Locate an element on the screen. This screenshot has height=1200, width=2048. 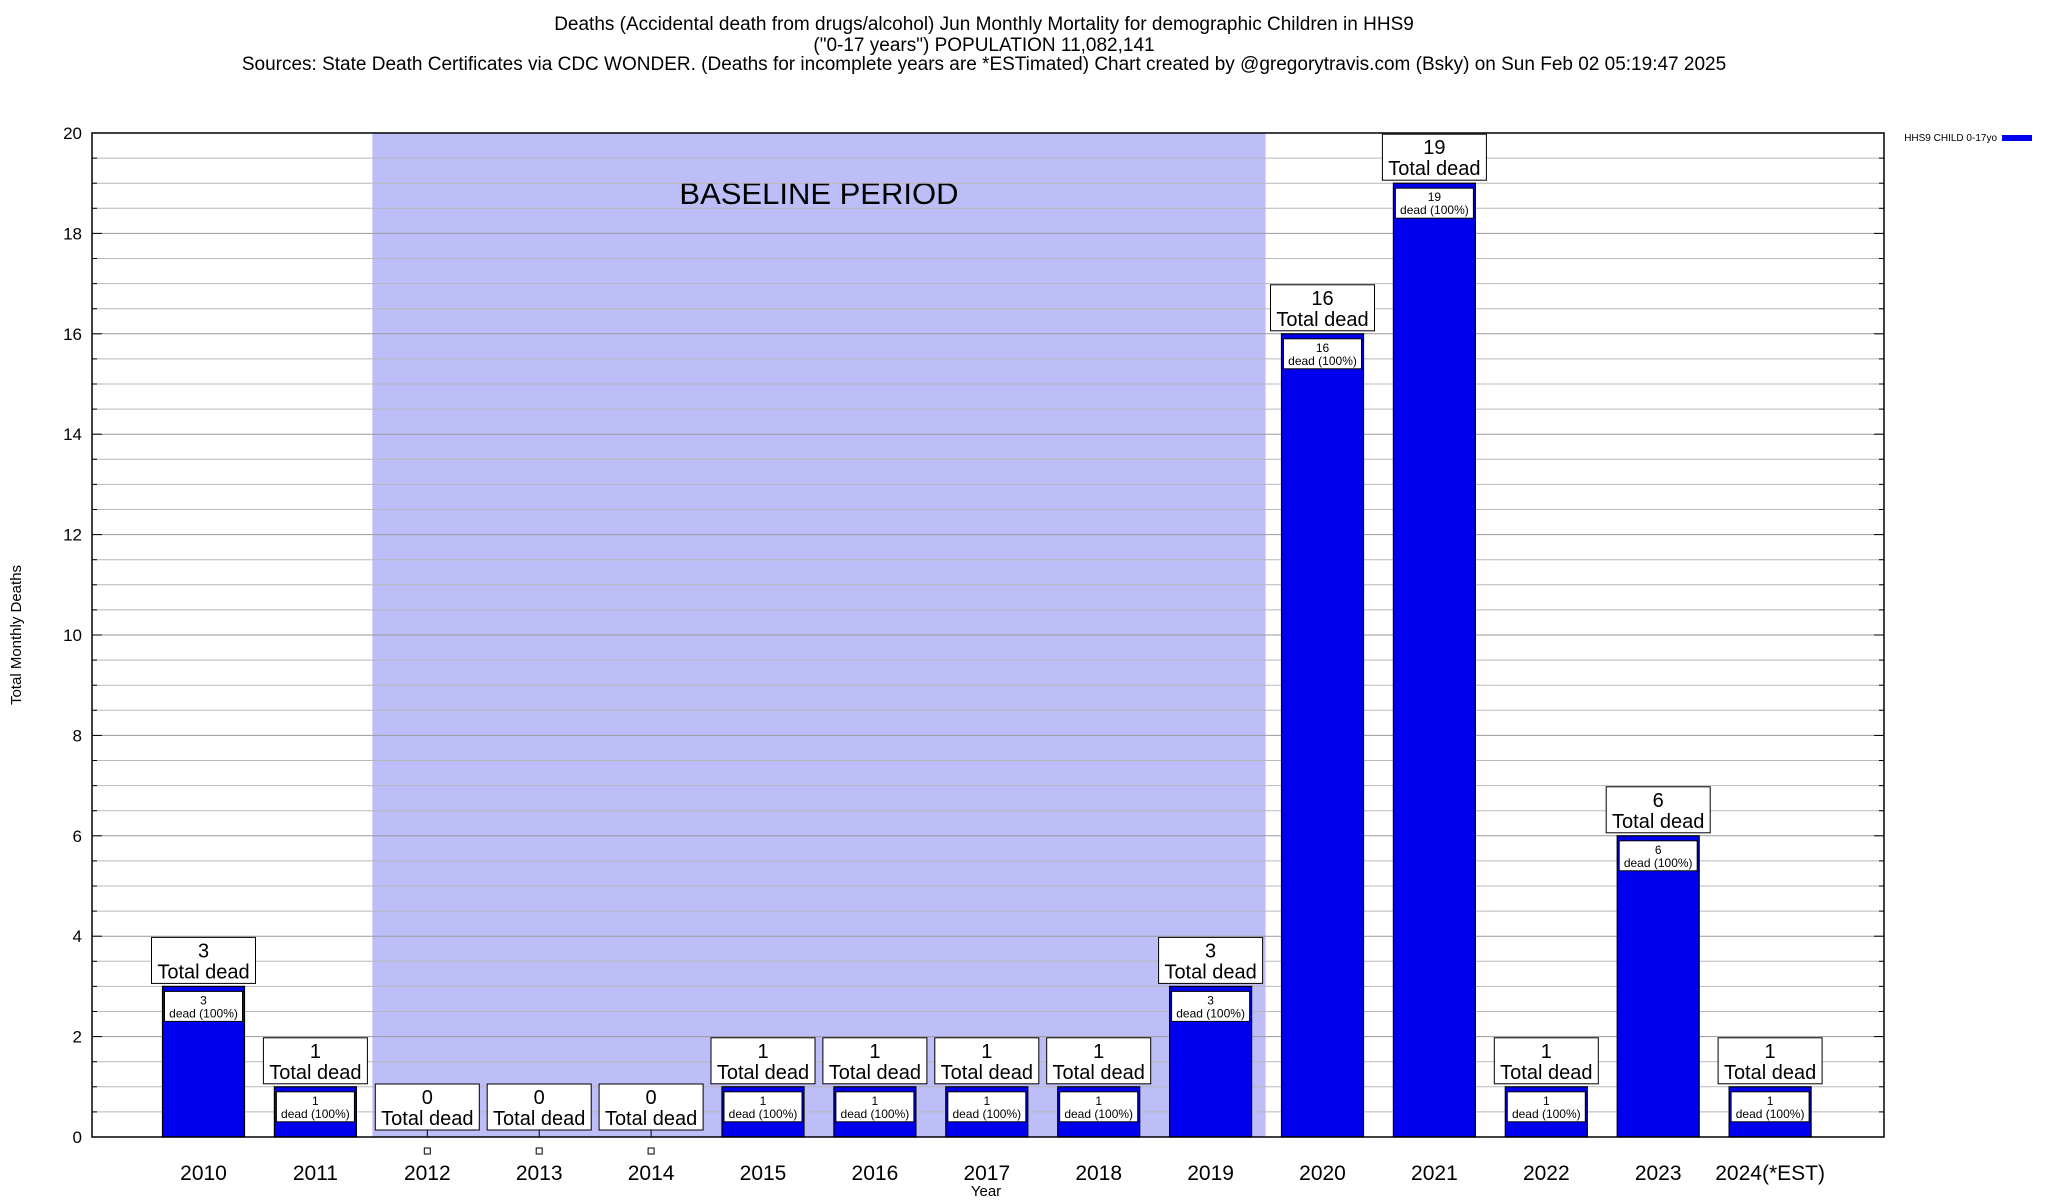
x-tick-label: 2021 is located at coordinates (1434, 1173).